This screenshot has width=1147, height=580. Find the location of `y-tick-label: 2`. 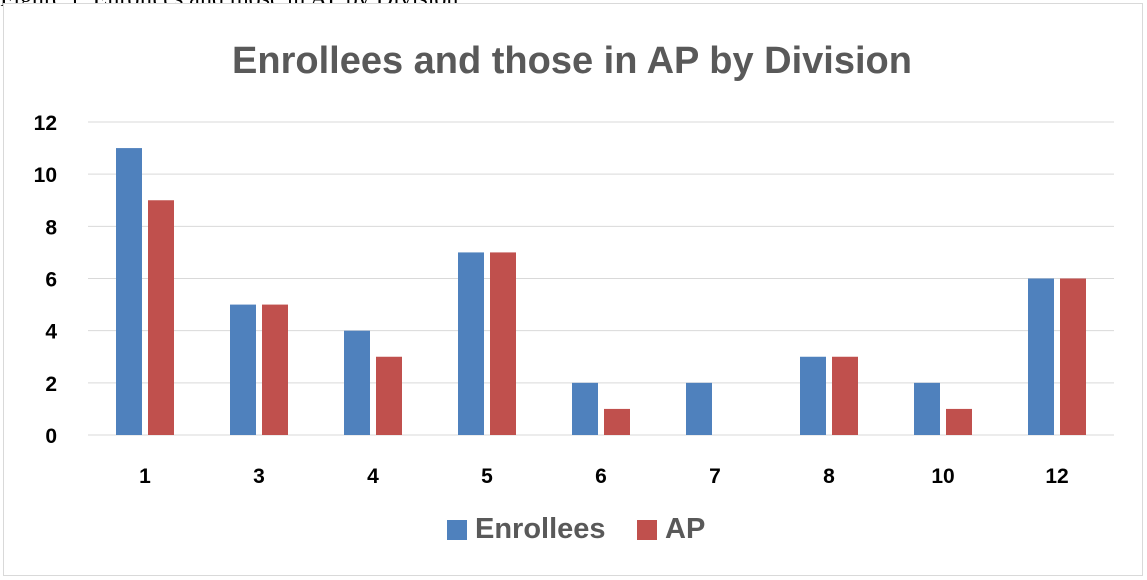

y-tick-label: 2 is located at coordinates (51, 384).